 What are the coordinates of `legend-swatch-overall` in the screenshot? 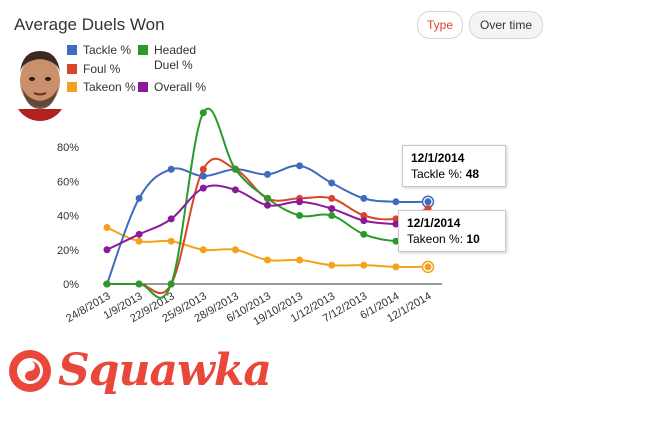 It's located at (143, 87).